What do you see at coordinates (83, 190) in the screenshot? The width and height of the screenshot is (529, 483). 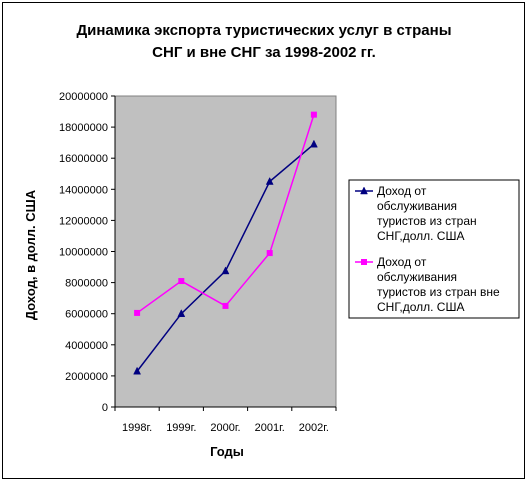 I see `y-tick-label: 14000000` at bounding box center [83, 190].